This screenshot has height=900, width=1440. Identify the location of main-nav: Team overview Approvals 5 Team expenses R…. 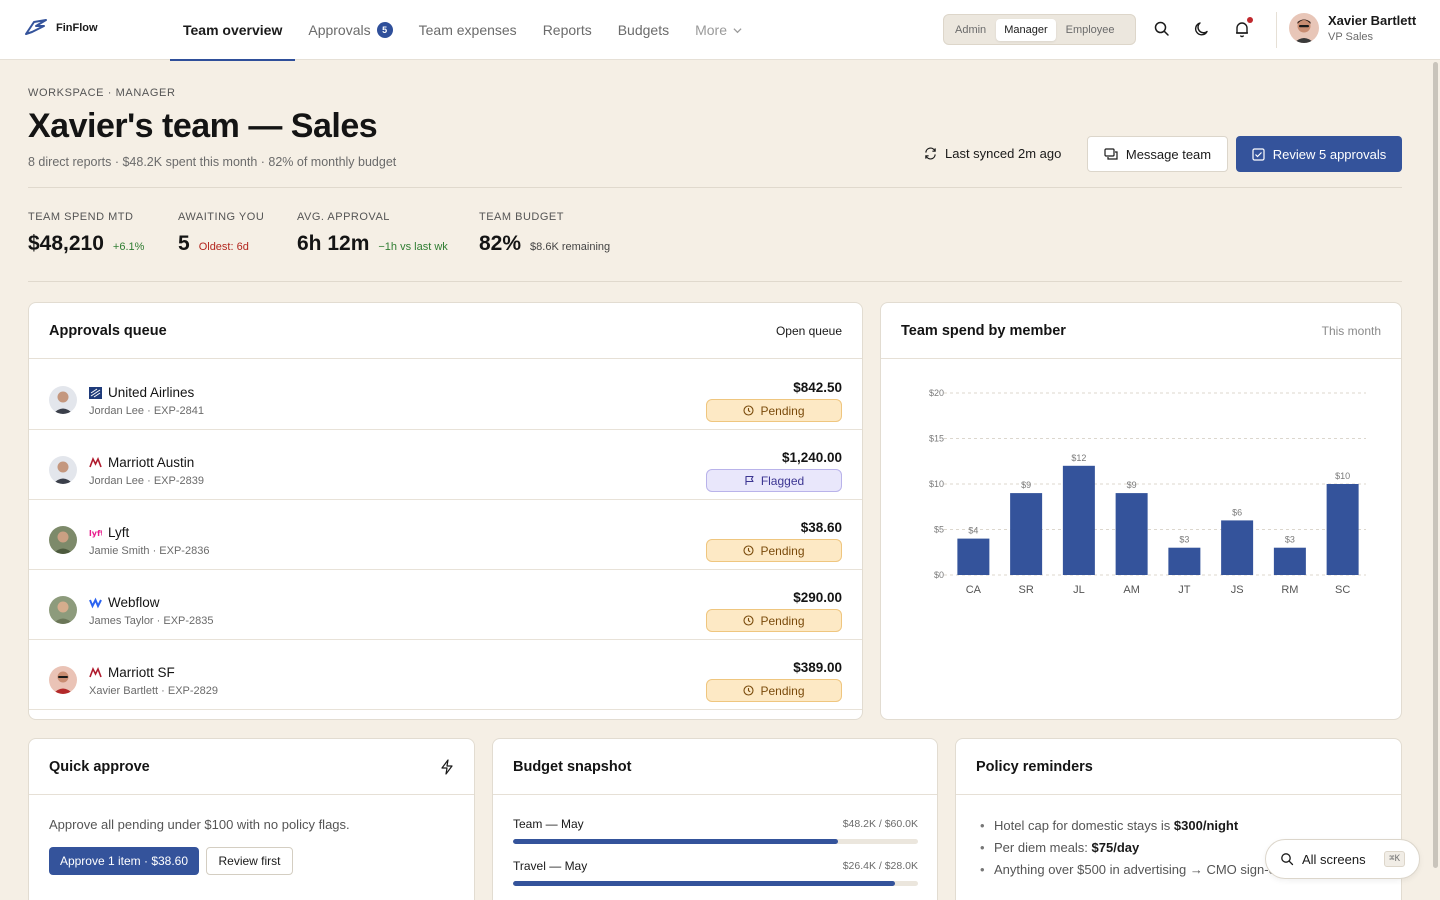
(462, 30).